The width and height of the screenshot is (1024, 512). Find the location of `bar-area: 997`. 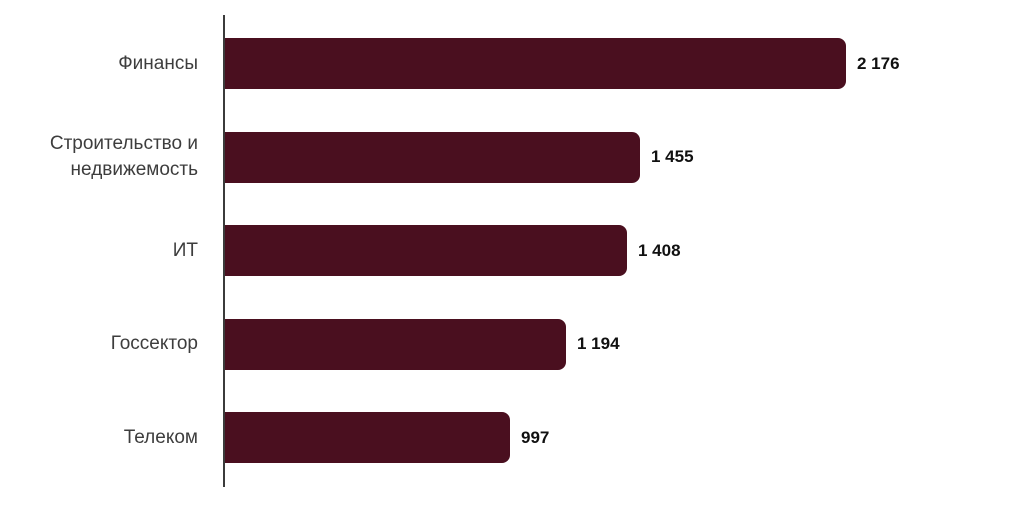

bar-area: 997 is located at coordinates (624, 438).